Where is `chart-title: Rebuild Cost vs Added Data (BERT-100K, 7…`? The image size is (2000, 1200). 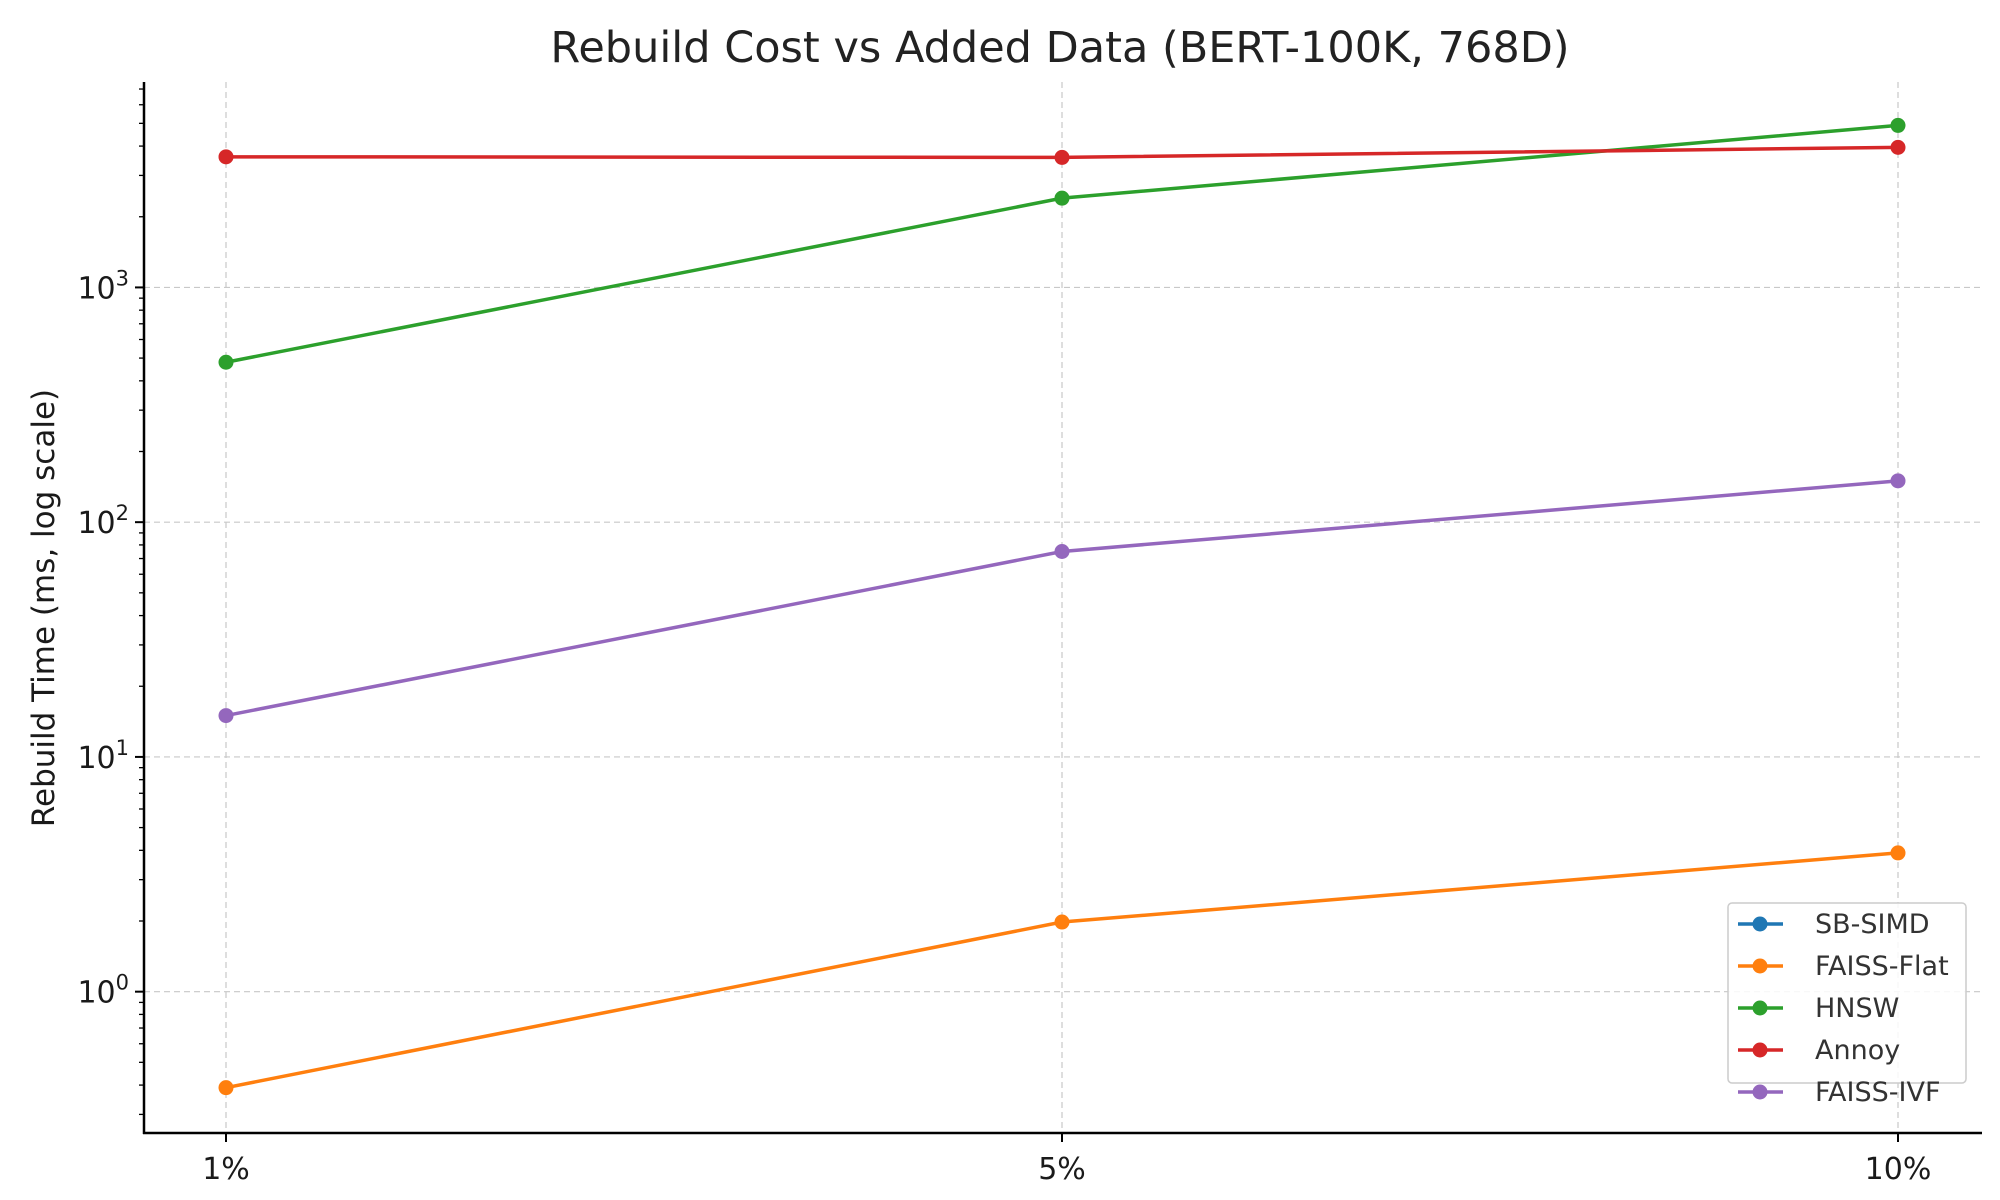 chart-title: Rebuild Cost vs Added Data (BERT-100K, 7… is located at coordinates (1059, 48).